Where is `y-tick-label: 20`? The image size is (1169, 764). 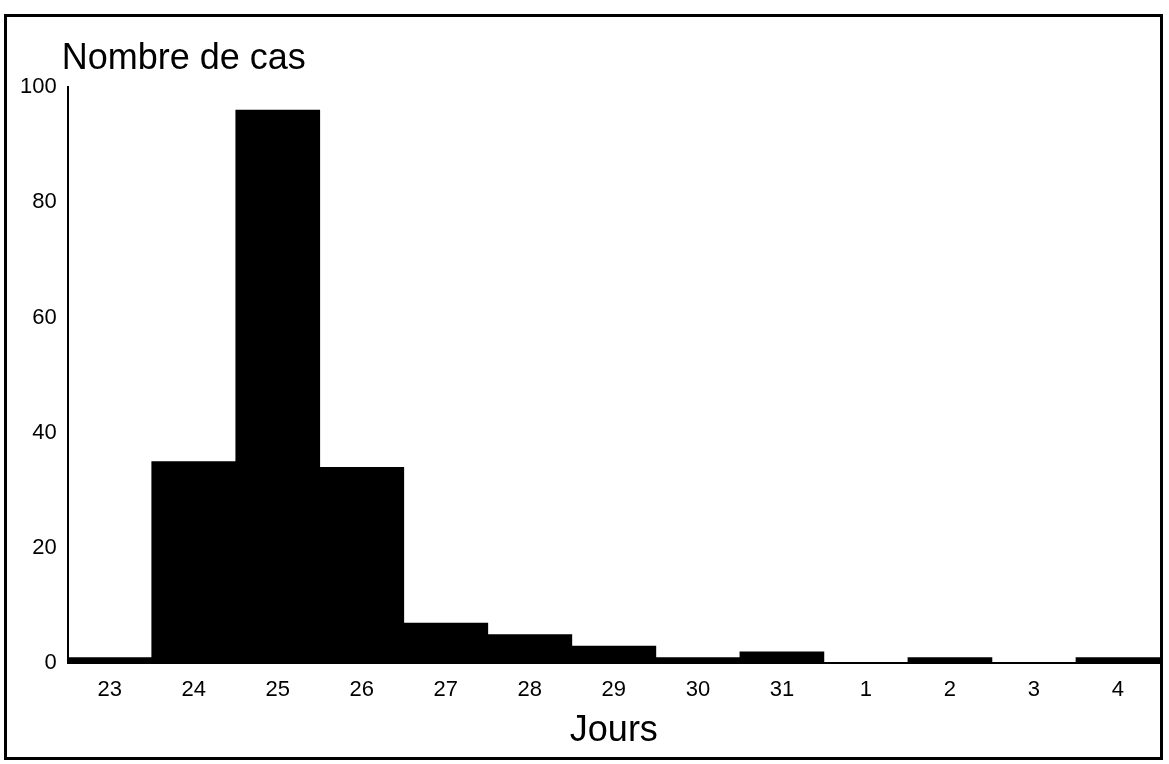 y-tick-label: 20 is located at coordinates (44, 547).